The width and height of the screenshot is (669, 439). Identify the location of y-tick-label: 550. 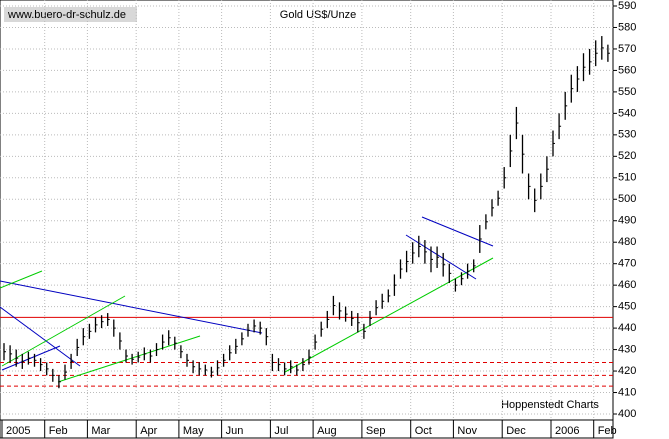
(627, 92).